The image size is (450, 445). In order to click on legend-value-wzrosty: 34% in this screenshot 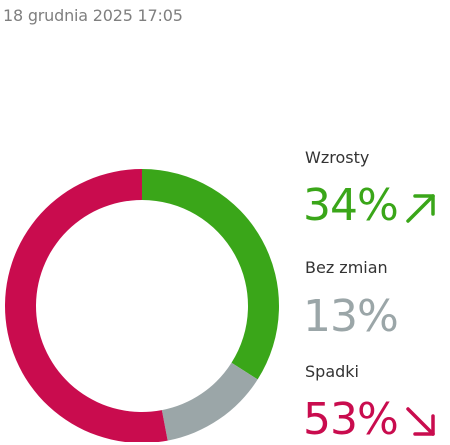, I will do `click(370, 206)`.